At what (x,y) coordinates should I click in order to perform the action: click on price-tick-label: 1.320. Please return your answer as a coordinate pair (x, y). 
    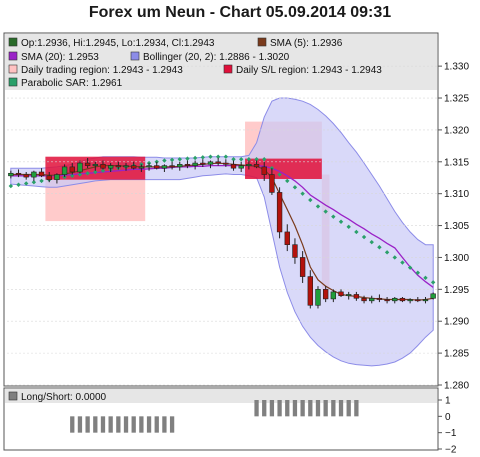
    Looking at the image, I should click on (456, 130).